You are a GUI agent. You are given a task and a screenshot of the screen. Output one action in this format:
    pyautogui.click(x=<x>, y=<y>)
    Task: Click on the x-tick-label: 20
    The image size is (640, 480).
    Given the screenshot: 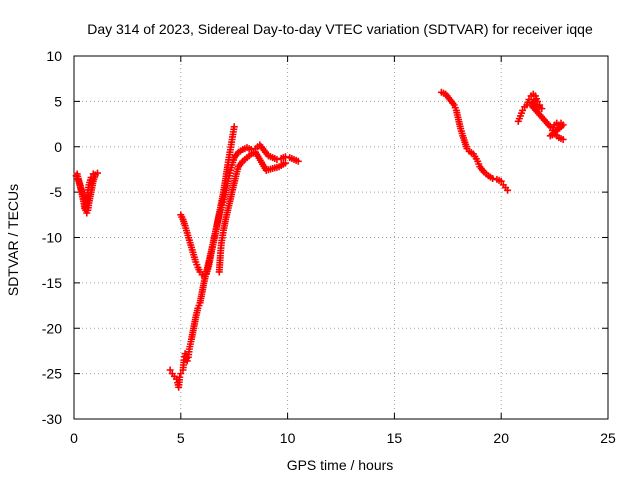 What is the action you would take?
    pyautogui.click(x=501, y=438)
    